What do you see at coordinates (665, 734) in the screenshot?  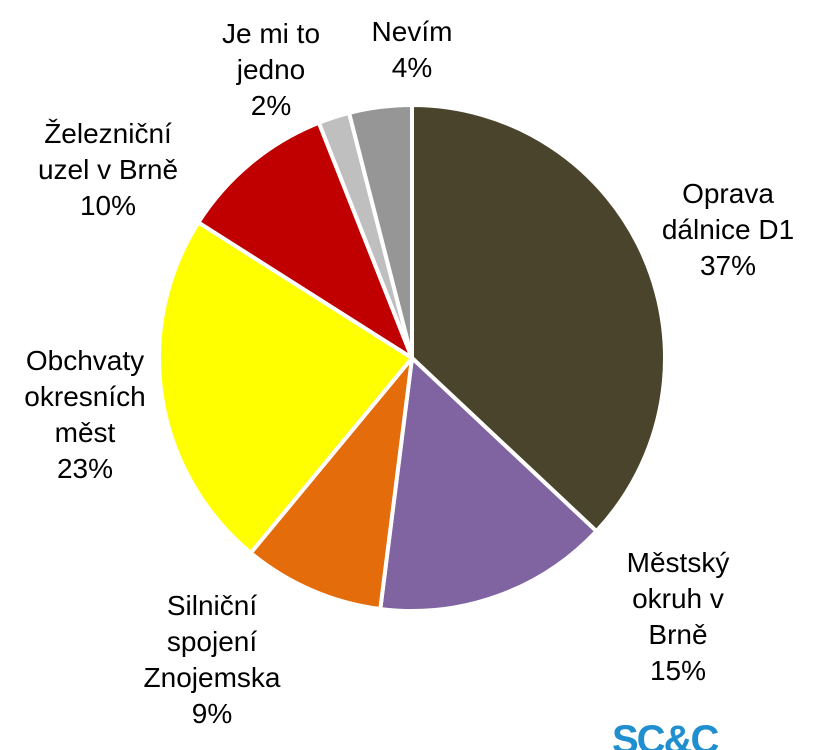 I see `logo: SC&C` at bounding box center [665, 734].